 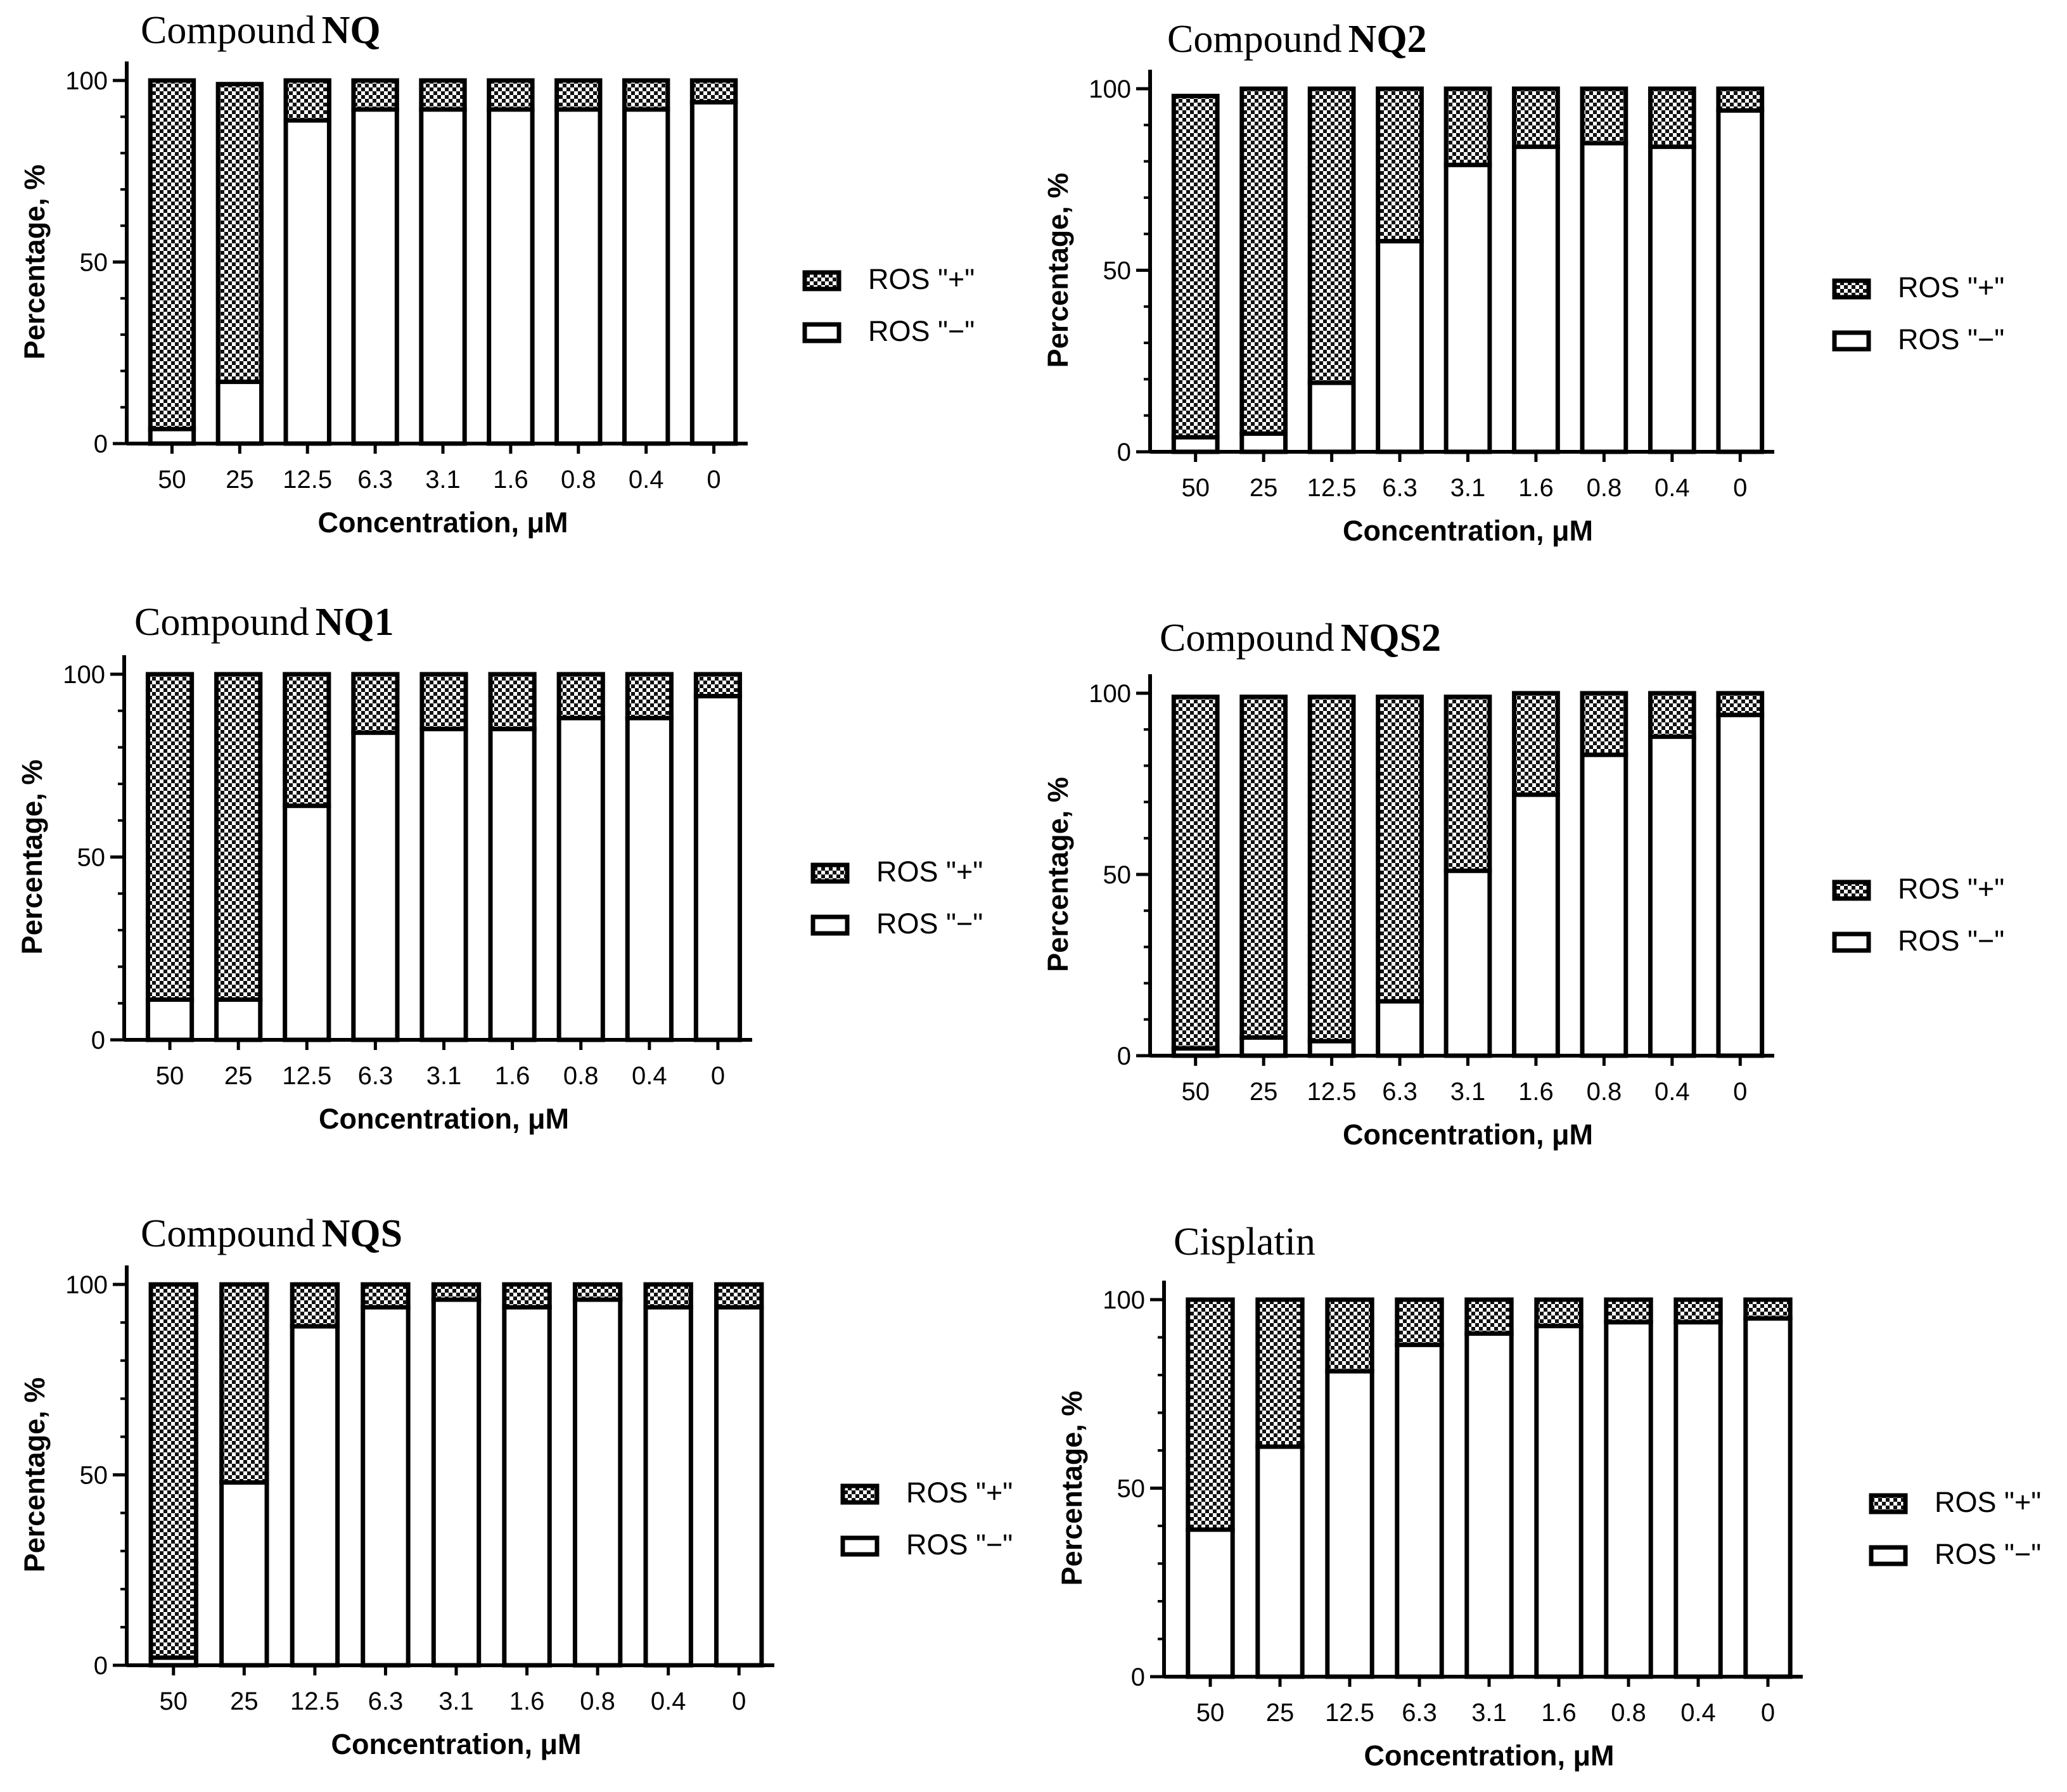 What do you see at coordinates (271, 1233) in the screenshot?
I see `chart-title: Compound NQS` at bounding box center [271, 1233].